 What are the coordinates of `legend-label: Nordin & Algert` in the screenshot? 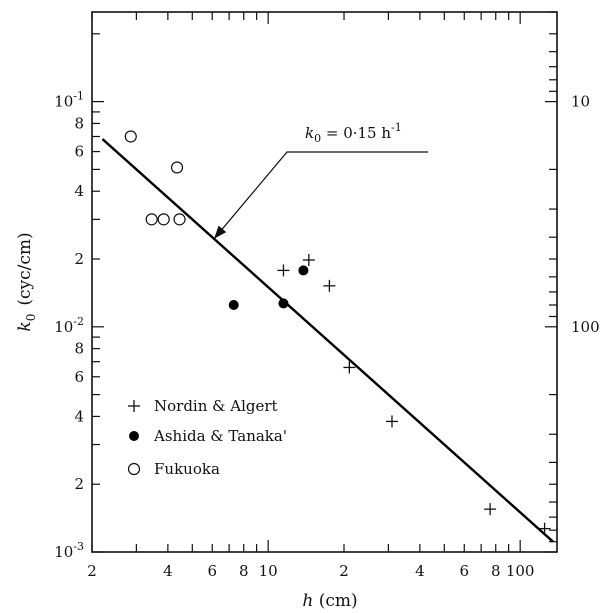 It's located at (216, 406).